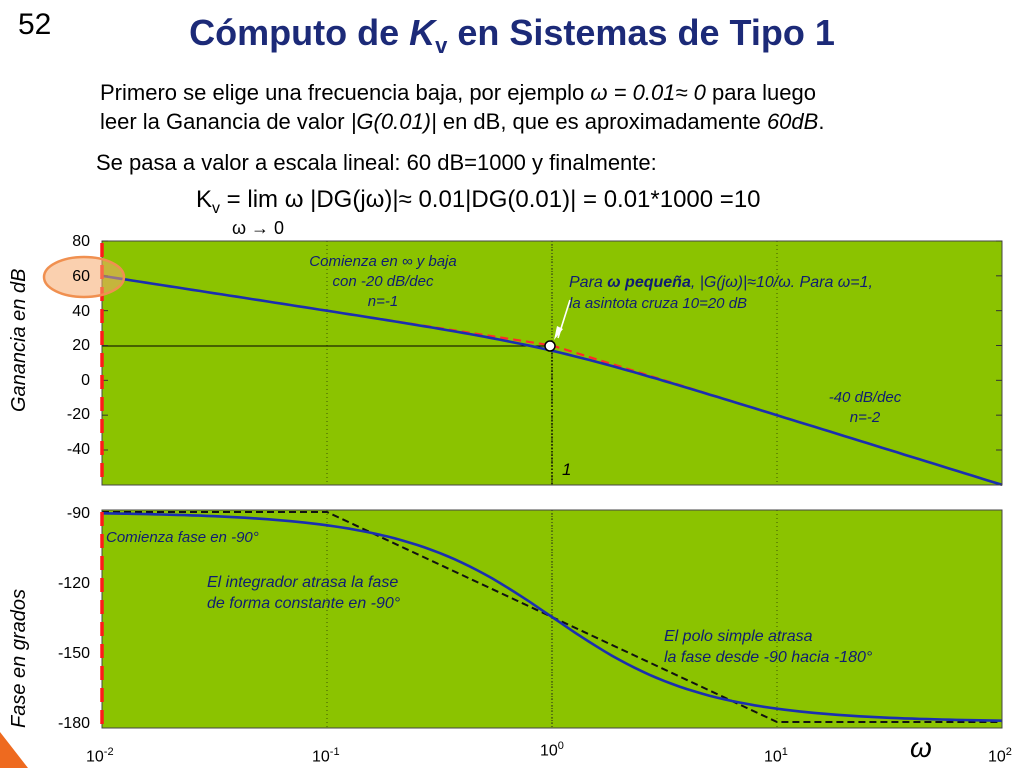  What do you see at coordinates (588, 282) in the screenshot?
I see `annotation-text: Para` at bounding box center [588, 282].